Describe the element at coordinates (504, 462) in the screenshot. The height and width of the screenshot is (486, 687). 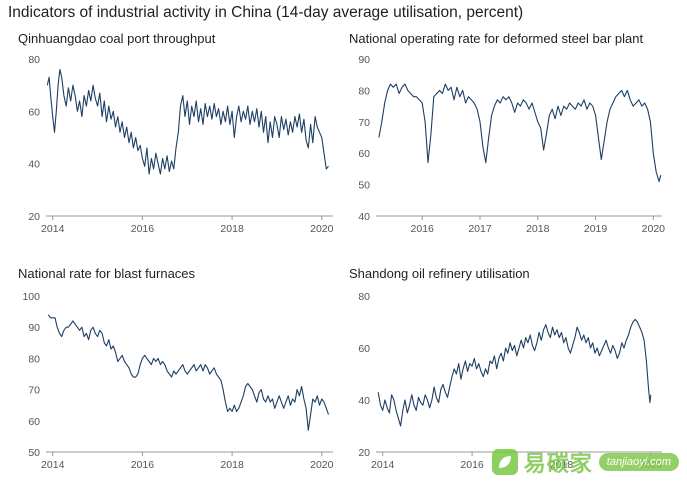
I see `leaf-logo-icon` at that location.